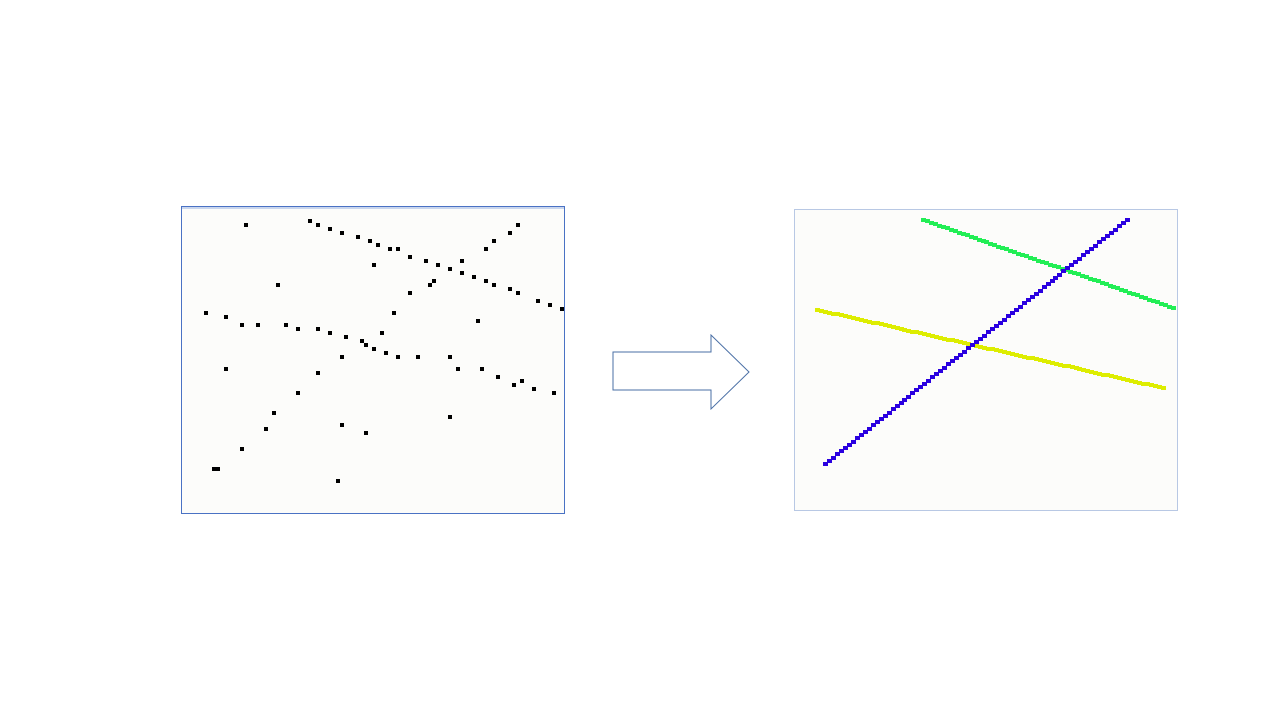  I want to click on input-points-canvas, so click(384, 351).